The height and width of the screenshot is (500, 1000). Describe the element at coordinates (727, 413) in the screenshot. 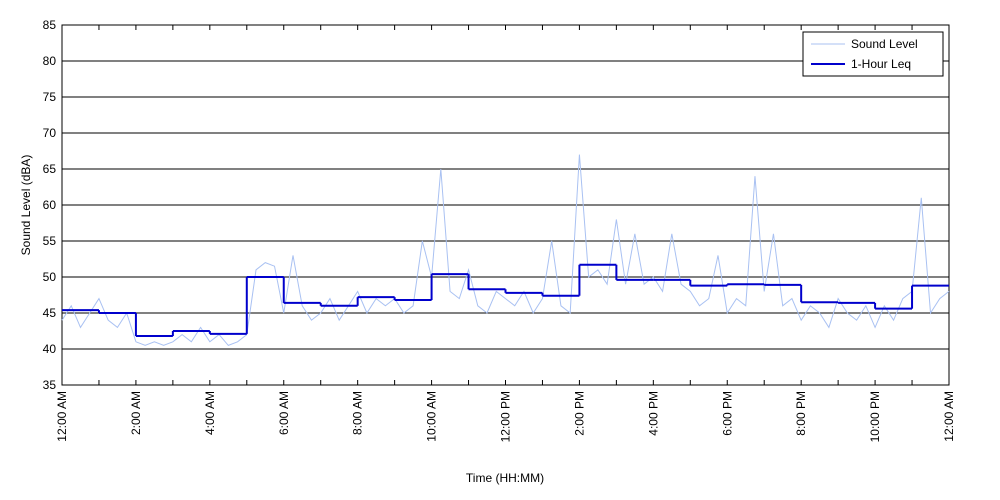

I see `x-tick-label: 6:00 PM` at that location.